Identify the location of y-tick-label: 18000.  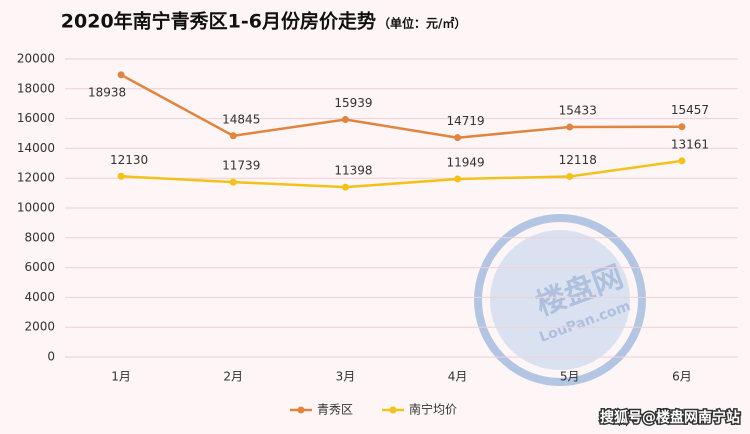
(36, 88).